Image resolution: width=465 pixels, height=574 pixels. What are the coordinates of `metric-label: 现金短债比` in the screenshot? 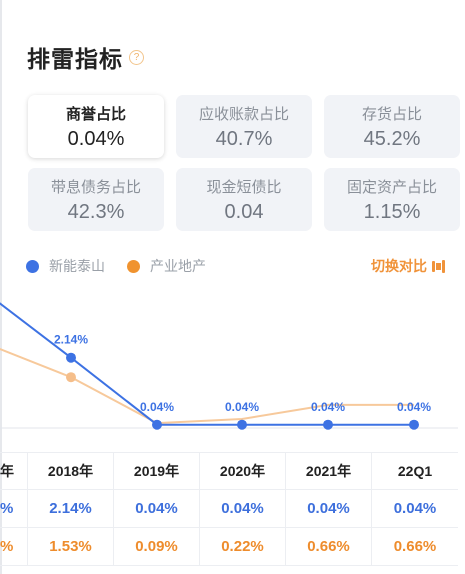 It's located at (244, 187).